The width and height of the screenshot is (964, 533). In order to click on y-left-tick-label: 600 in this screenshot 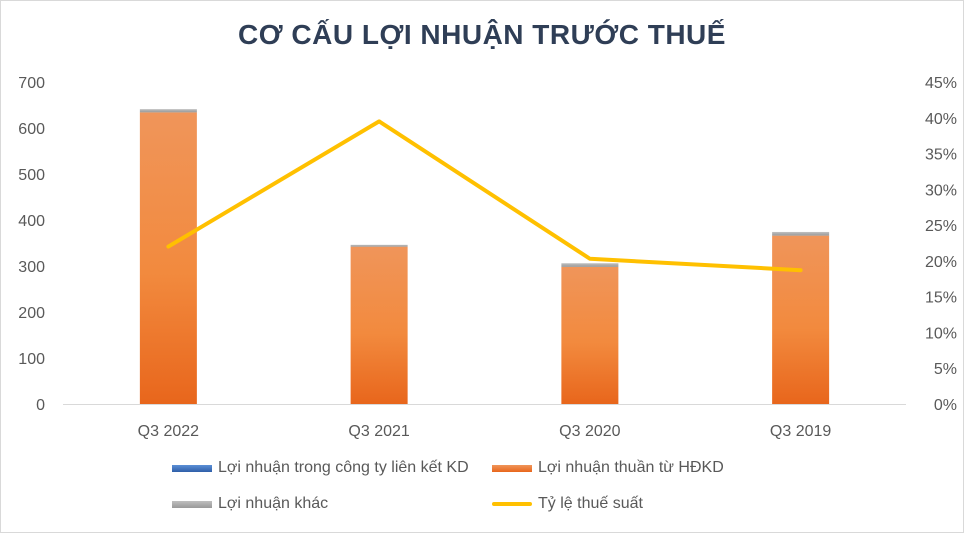, I will do `click(31, 129)`.